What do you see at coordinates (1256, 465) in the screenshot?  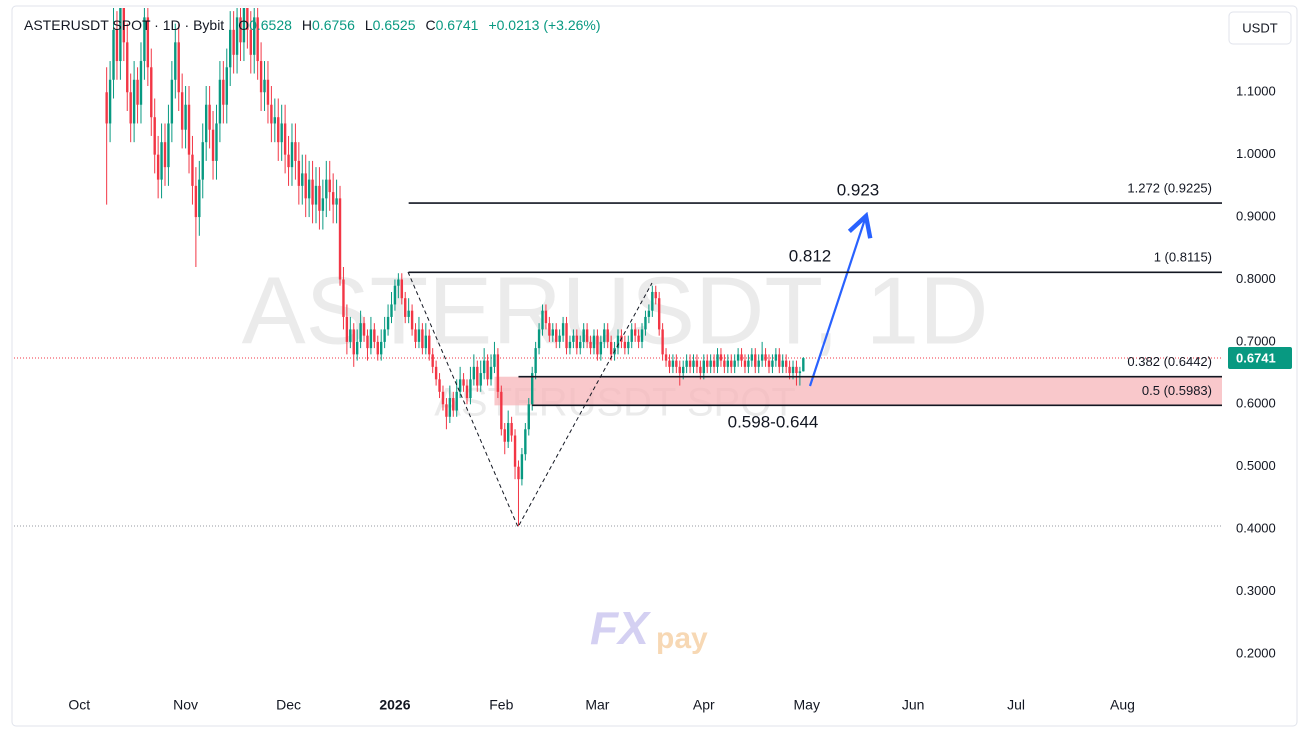 I see `y-tick-label: 0.5000` at bounding box center [1256, 465].